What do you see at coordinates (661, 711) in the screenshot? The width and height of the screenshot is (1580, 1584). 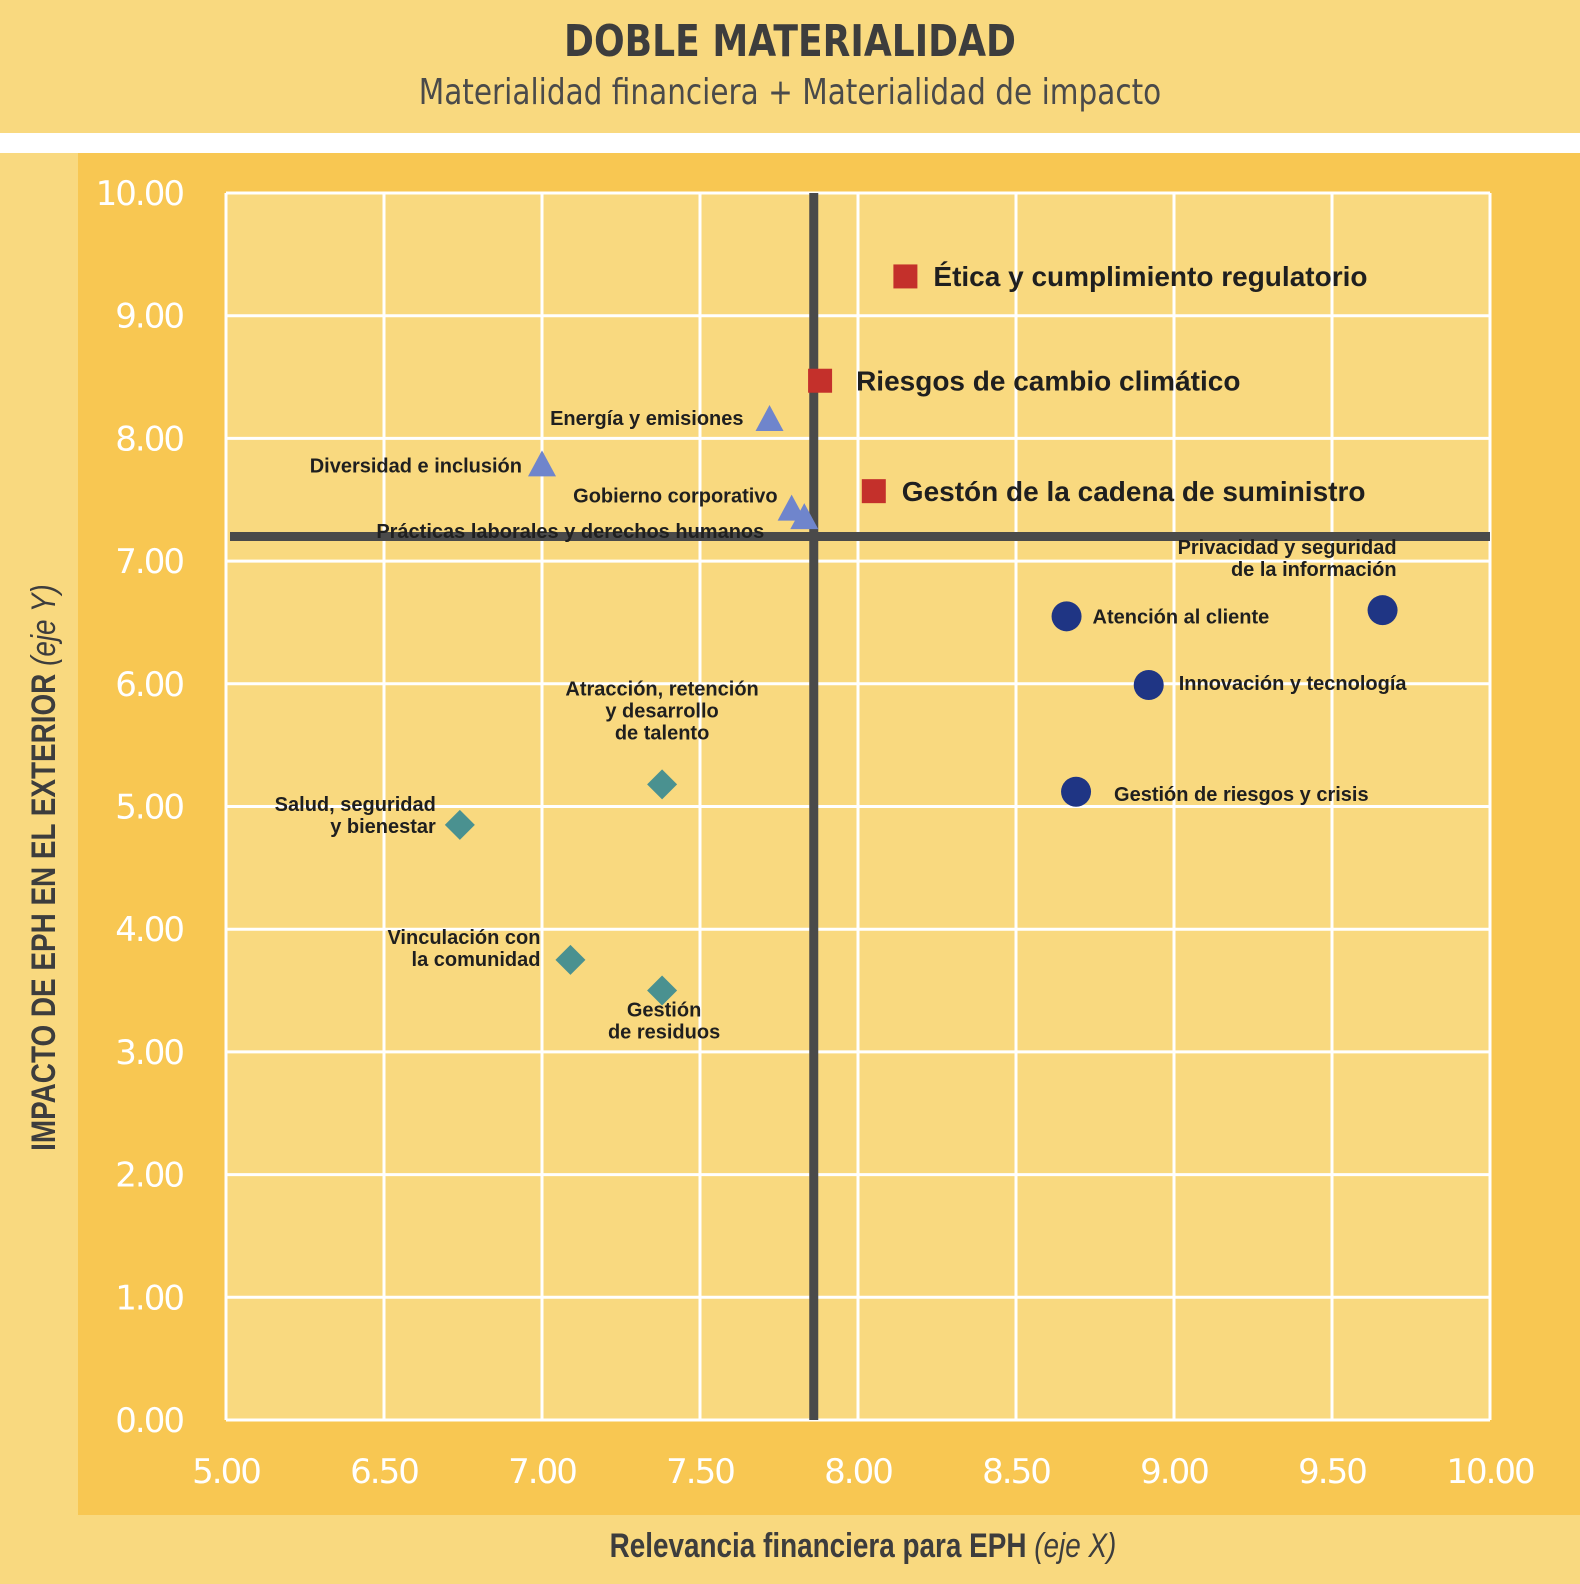 I see `point-label: y desarrollo` at bounding box center [661, 711].